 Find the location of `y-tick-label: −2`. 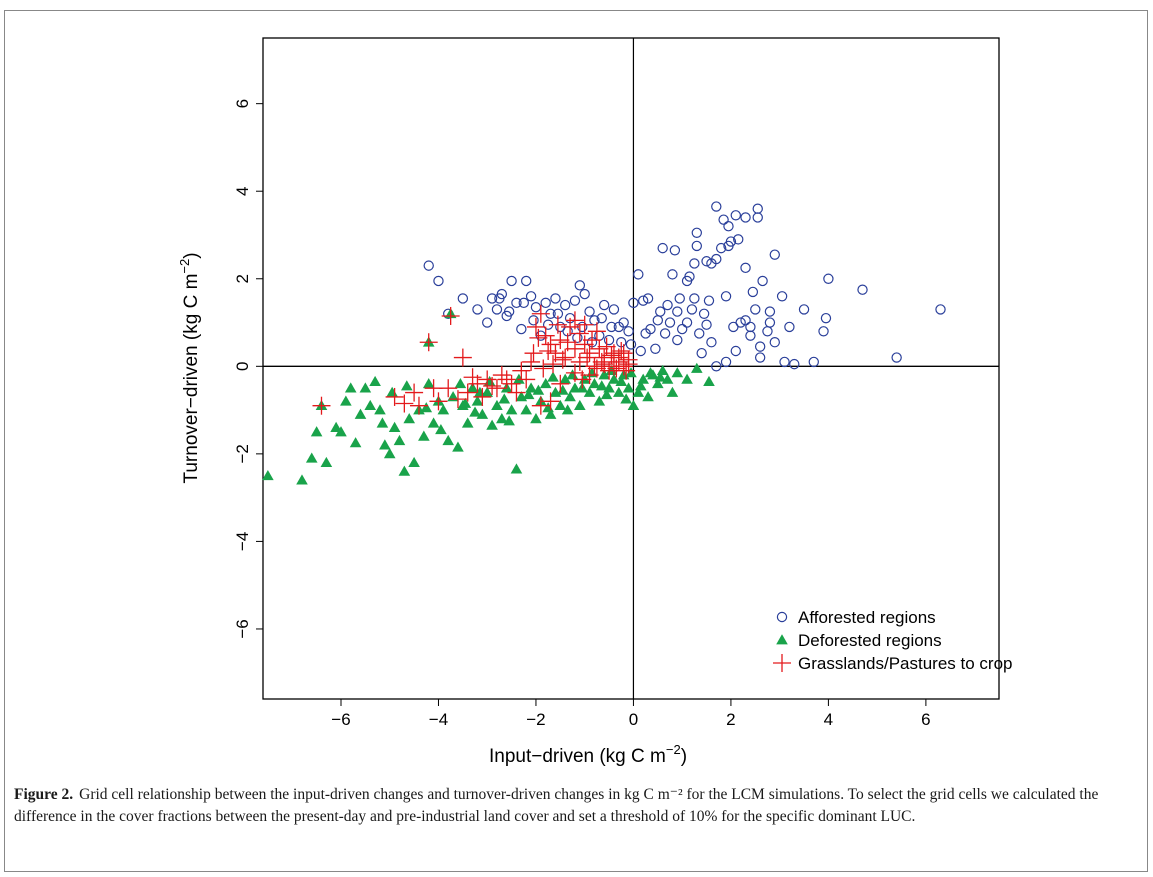

y-tick-label: −2 is located at coordinates (242, 453).